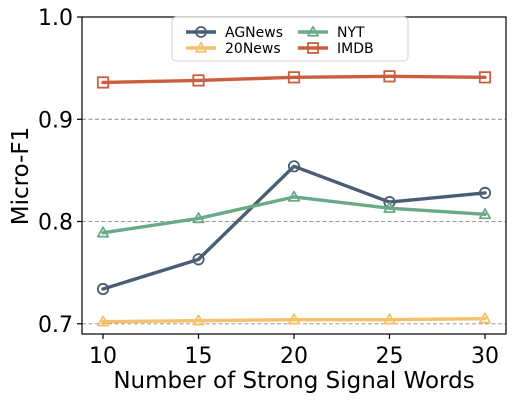 The width and height of the screenshot is (515, 401). Describe the element at coordinates (293, 381) in the screenshot. I see `x-axis-title: Number of Strong Signal Words` at that location.